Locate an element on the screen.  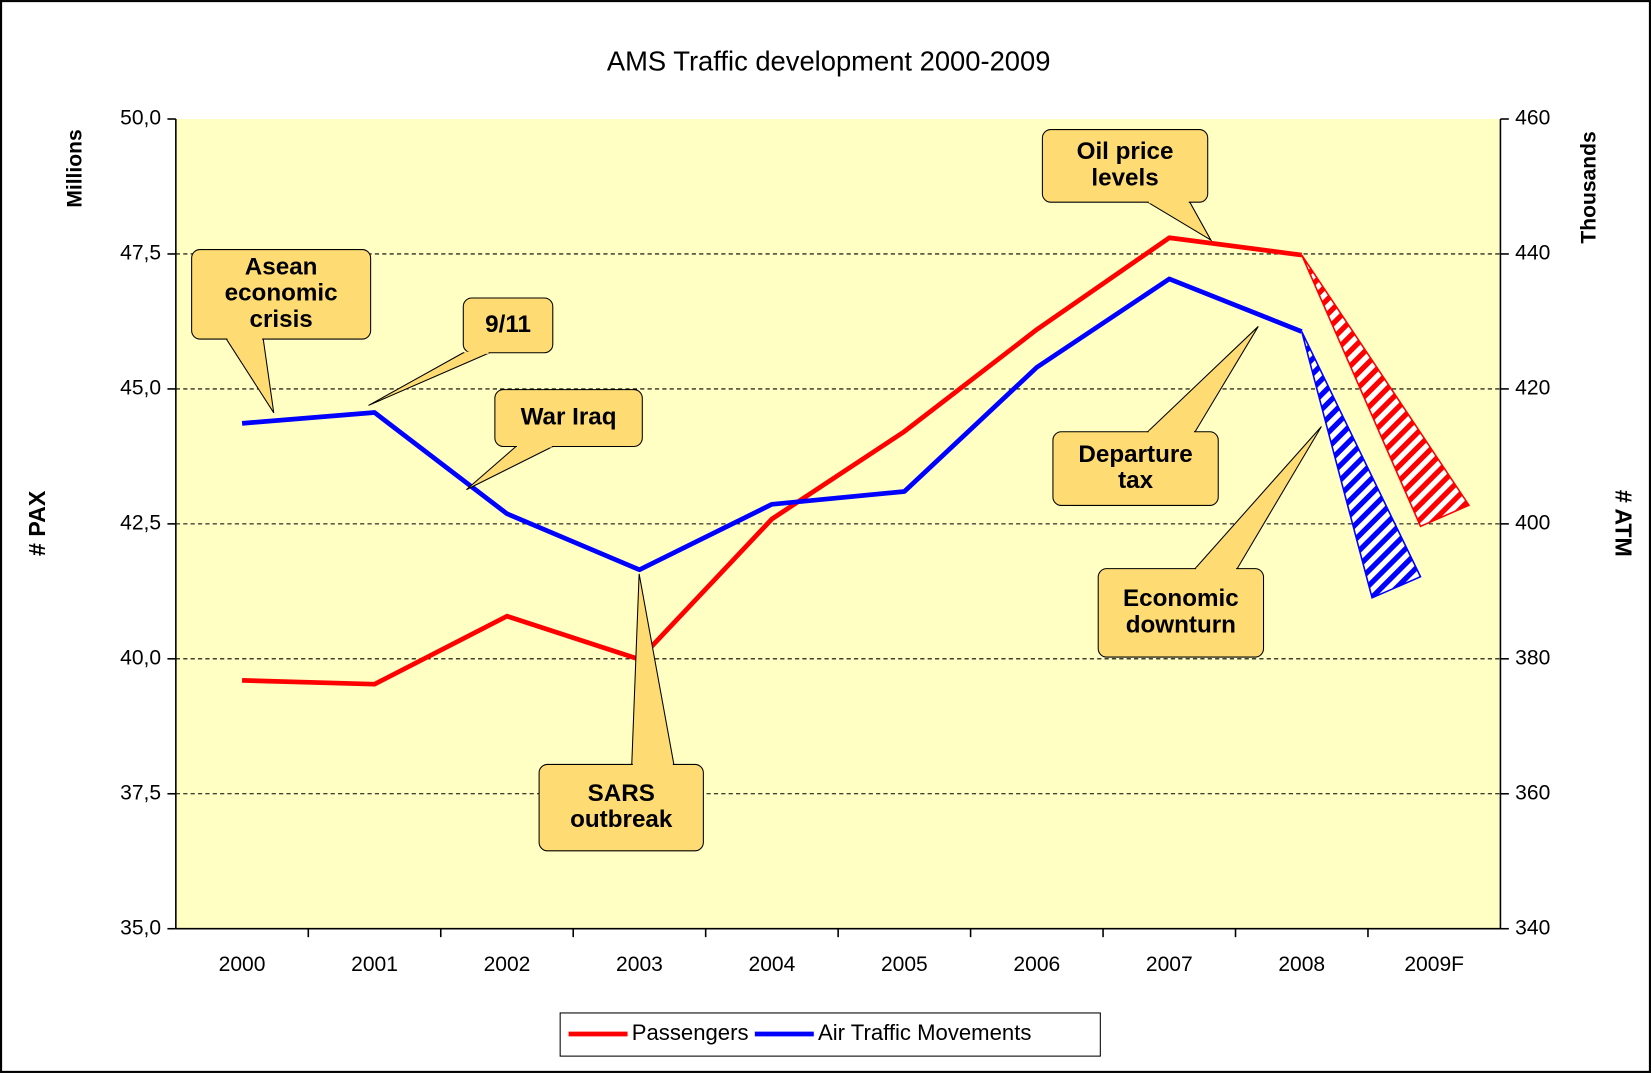
callout-text: Oil price is located at coordinates (1125, 151).